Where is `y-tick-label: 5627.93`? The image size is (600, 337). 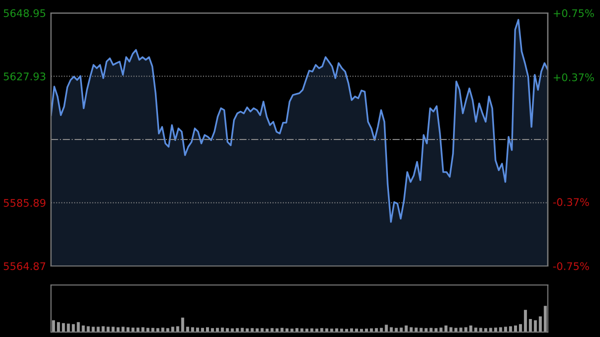 y-tick-label: 5627.93 is located at coordinates (25, 76).